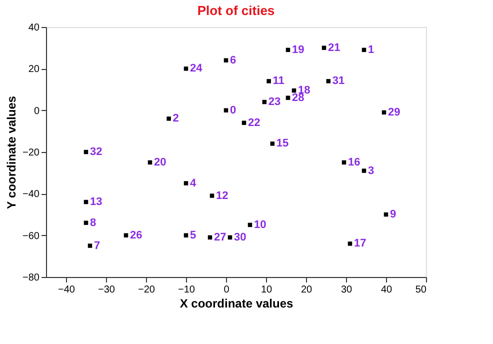 The width and height of the screenshot is (493, 344). I want to click on annotation: 29, so click(394, 112).